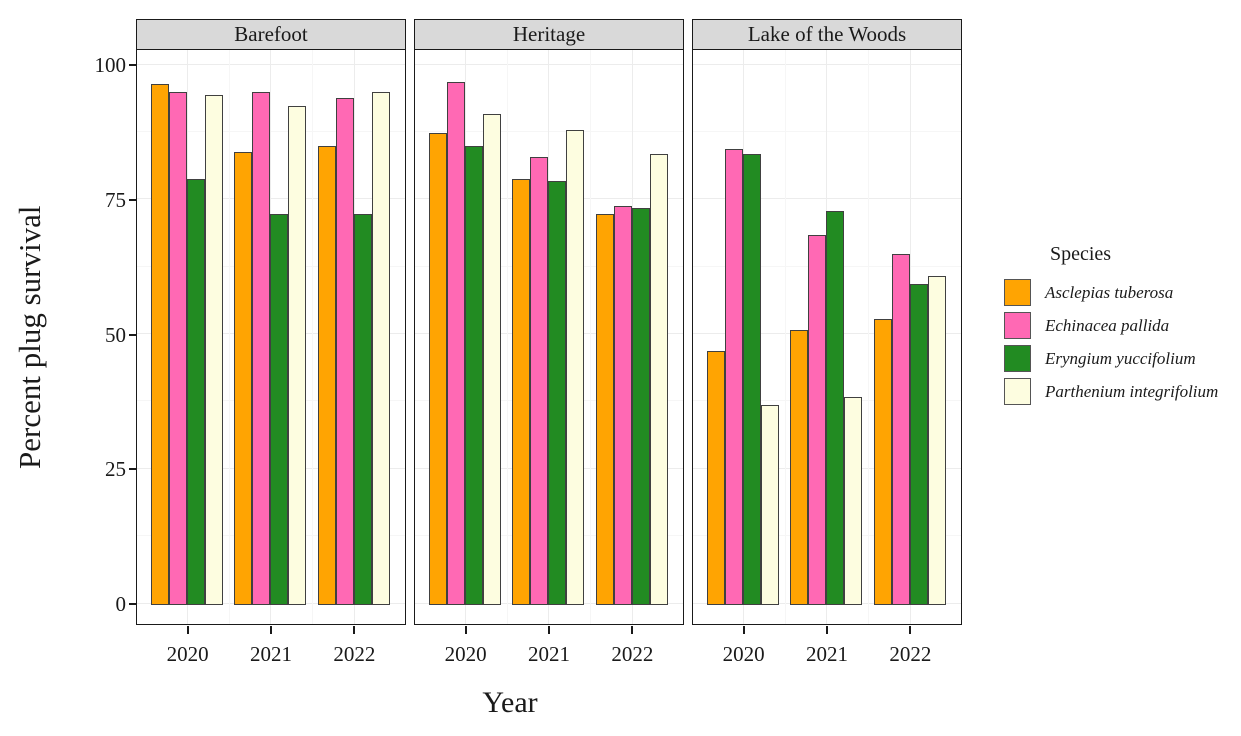 Image resolution: width=1241 pixels, height=736 pixels. I want to click on facet-strip: Barefoot, so click(271, 34).